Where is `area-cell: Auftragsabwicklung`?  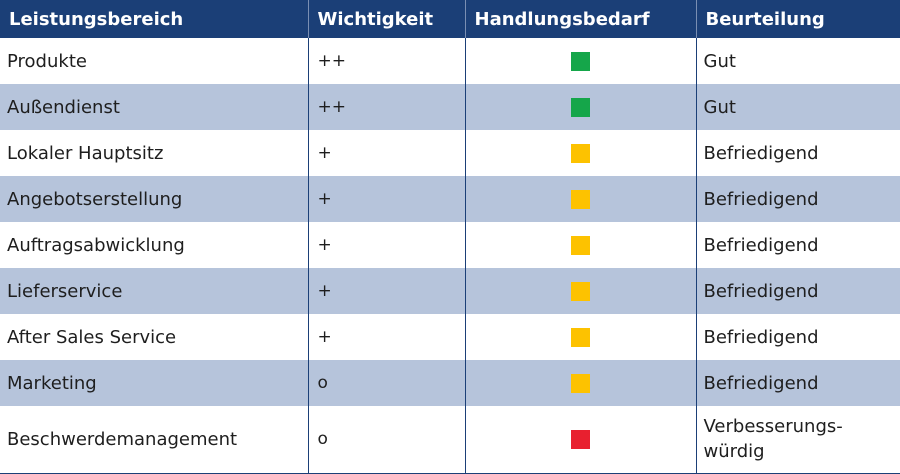
area-cell: Auftragsabwicklung is located at coordinates (154, 245).